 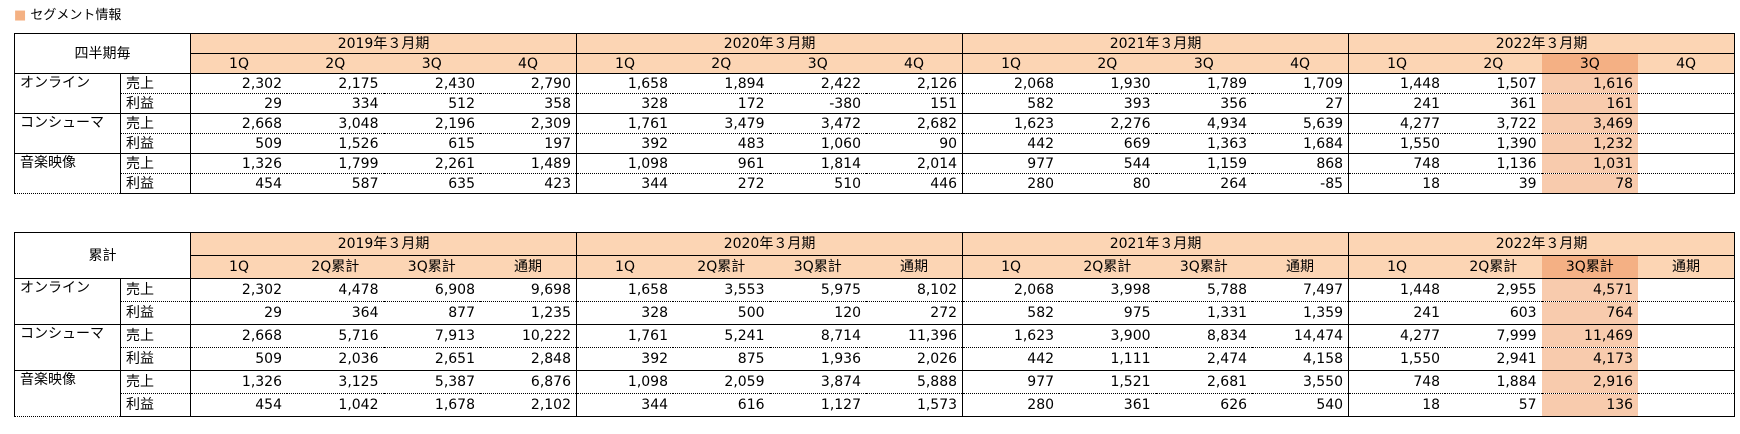 I want to click on value-cell: 4,934, so click(x=1204, y=123).